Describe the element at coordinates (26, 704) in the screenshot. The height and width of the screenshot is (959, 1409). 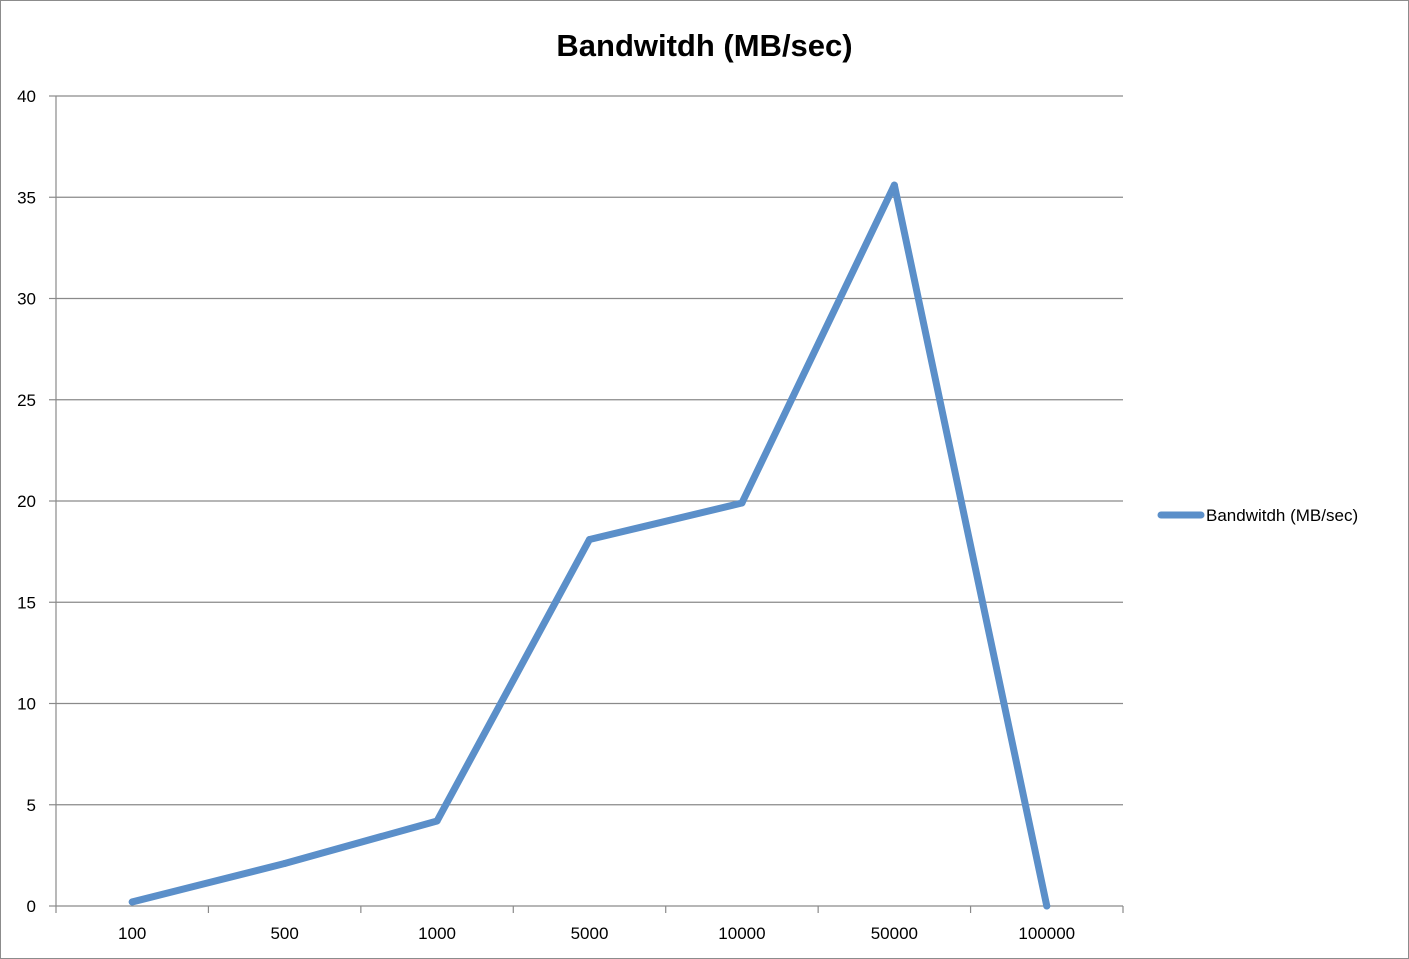
I see `y-tick-label: 10` at that location.